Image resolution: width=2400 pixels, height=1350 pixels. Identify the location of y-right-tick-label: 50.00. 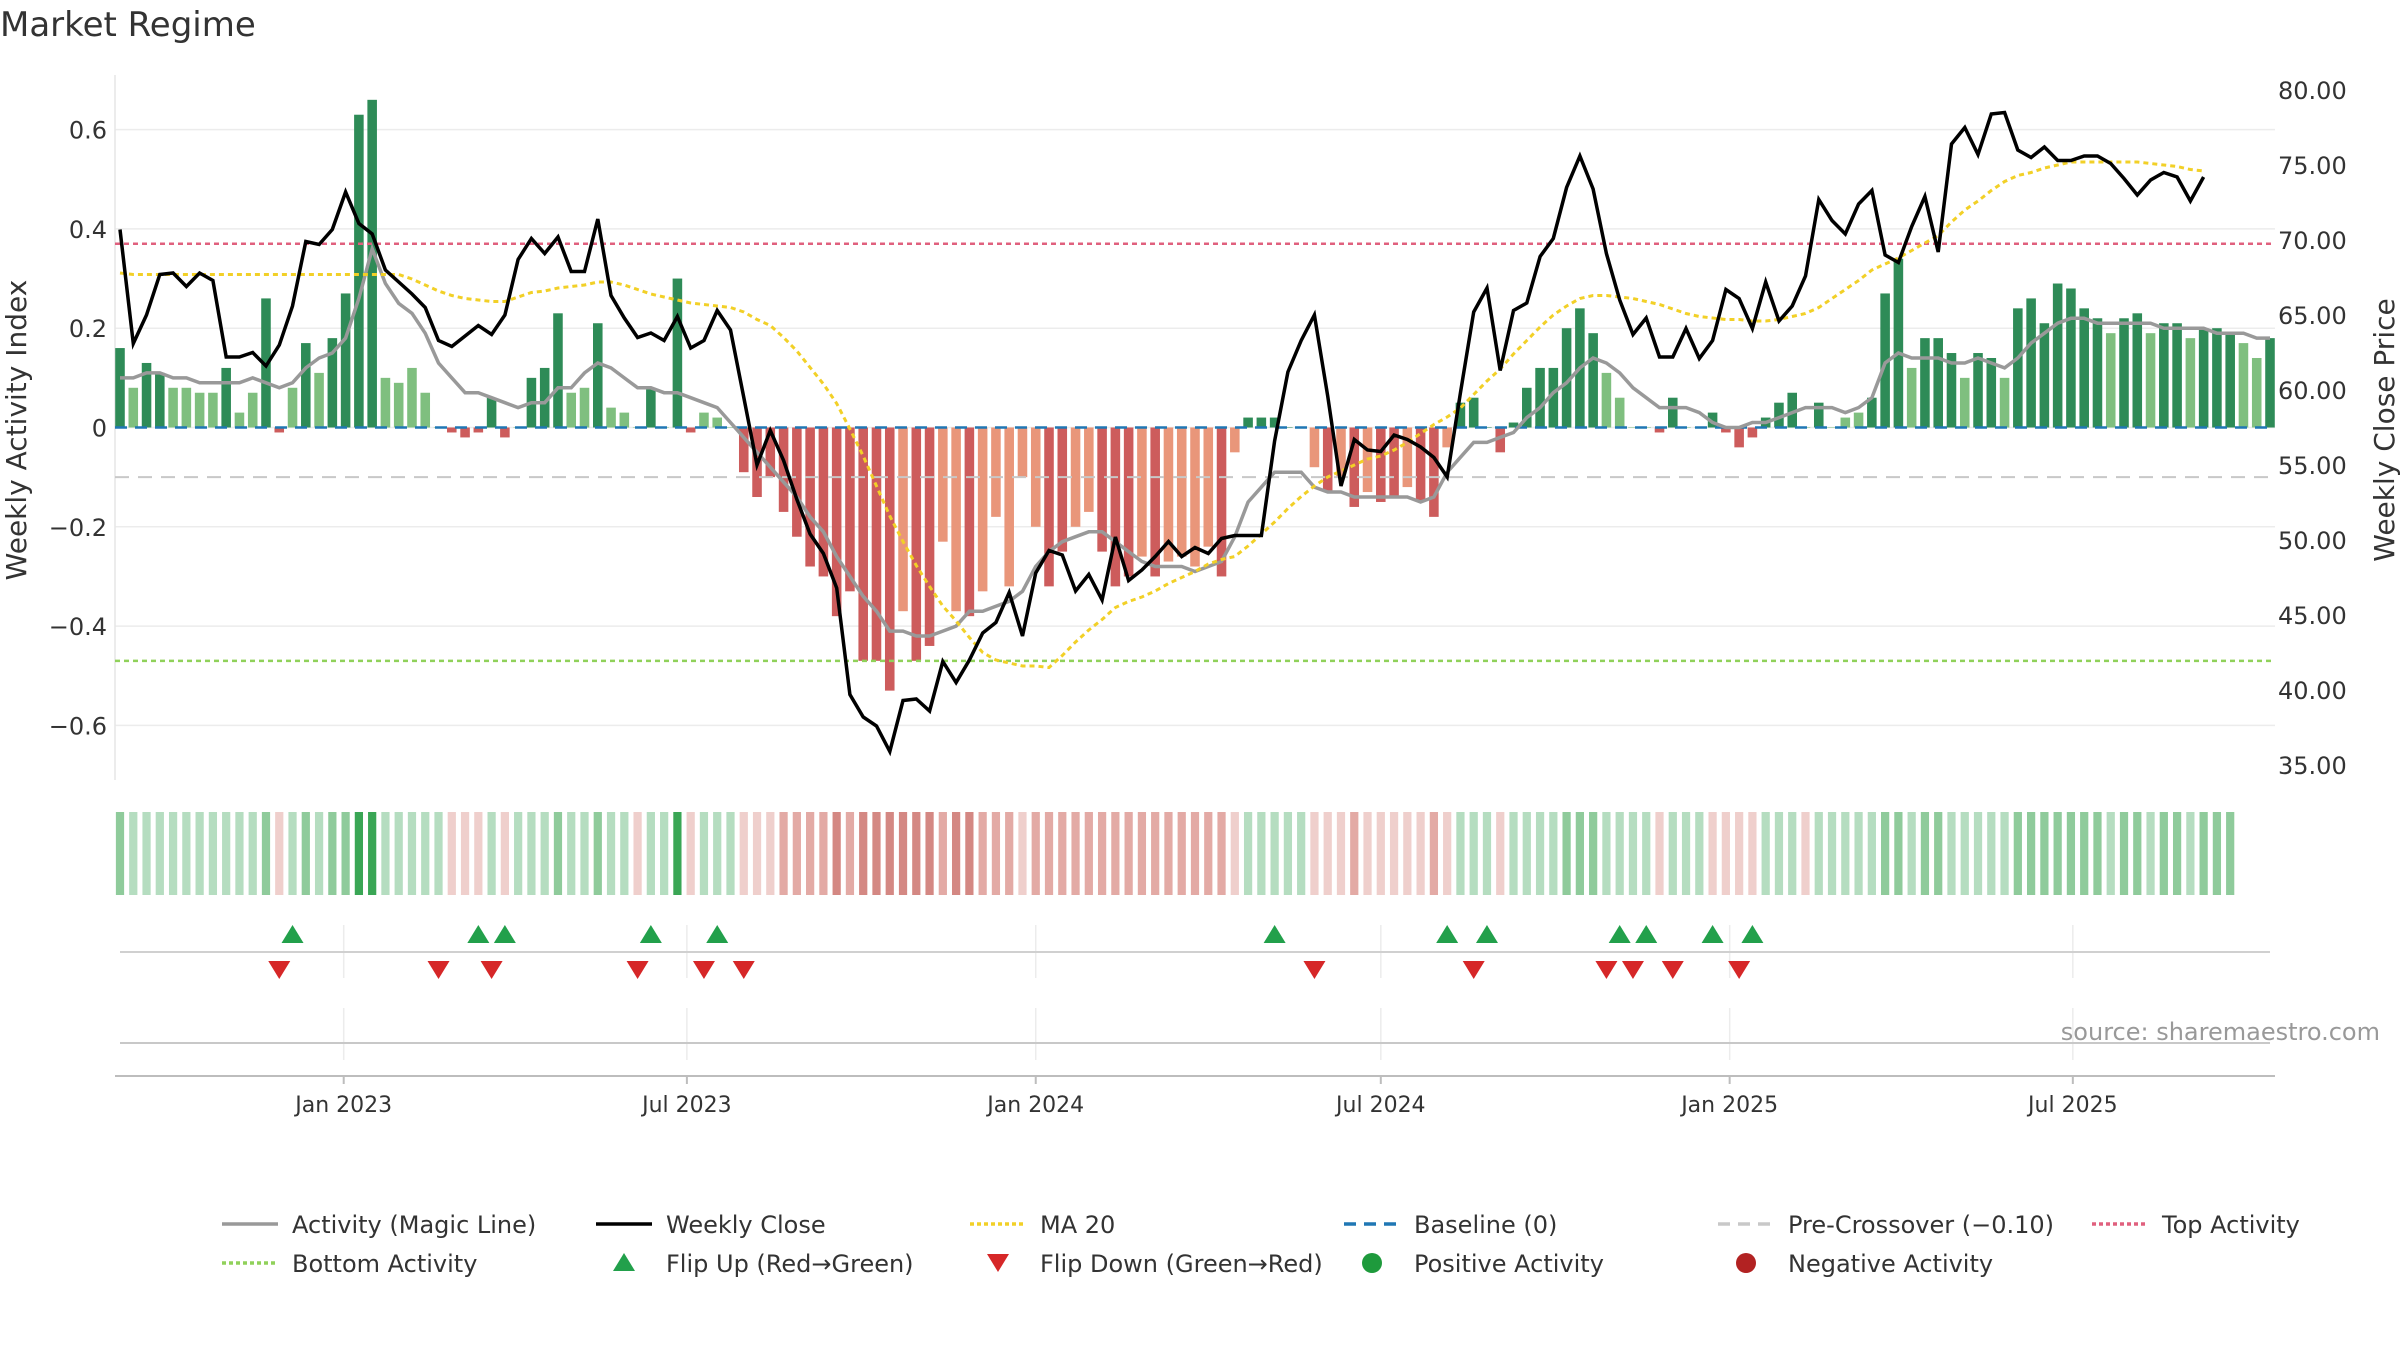
(2312, 541).